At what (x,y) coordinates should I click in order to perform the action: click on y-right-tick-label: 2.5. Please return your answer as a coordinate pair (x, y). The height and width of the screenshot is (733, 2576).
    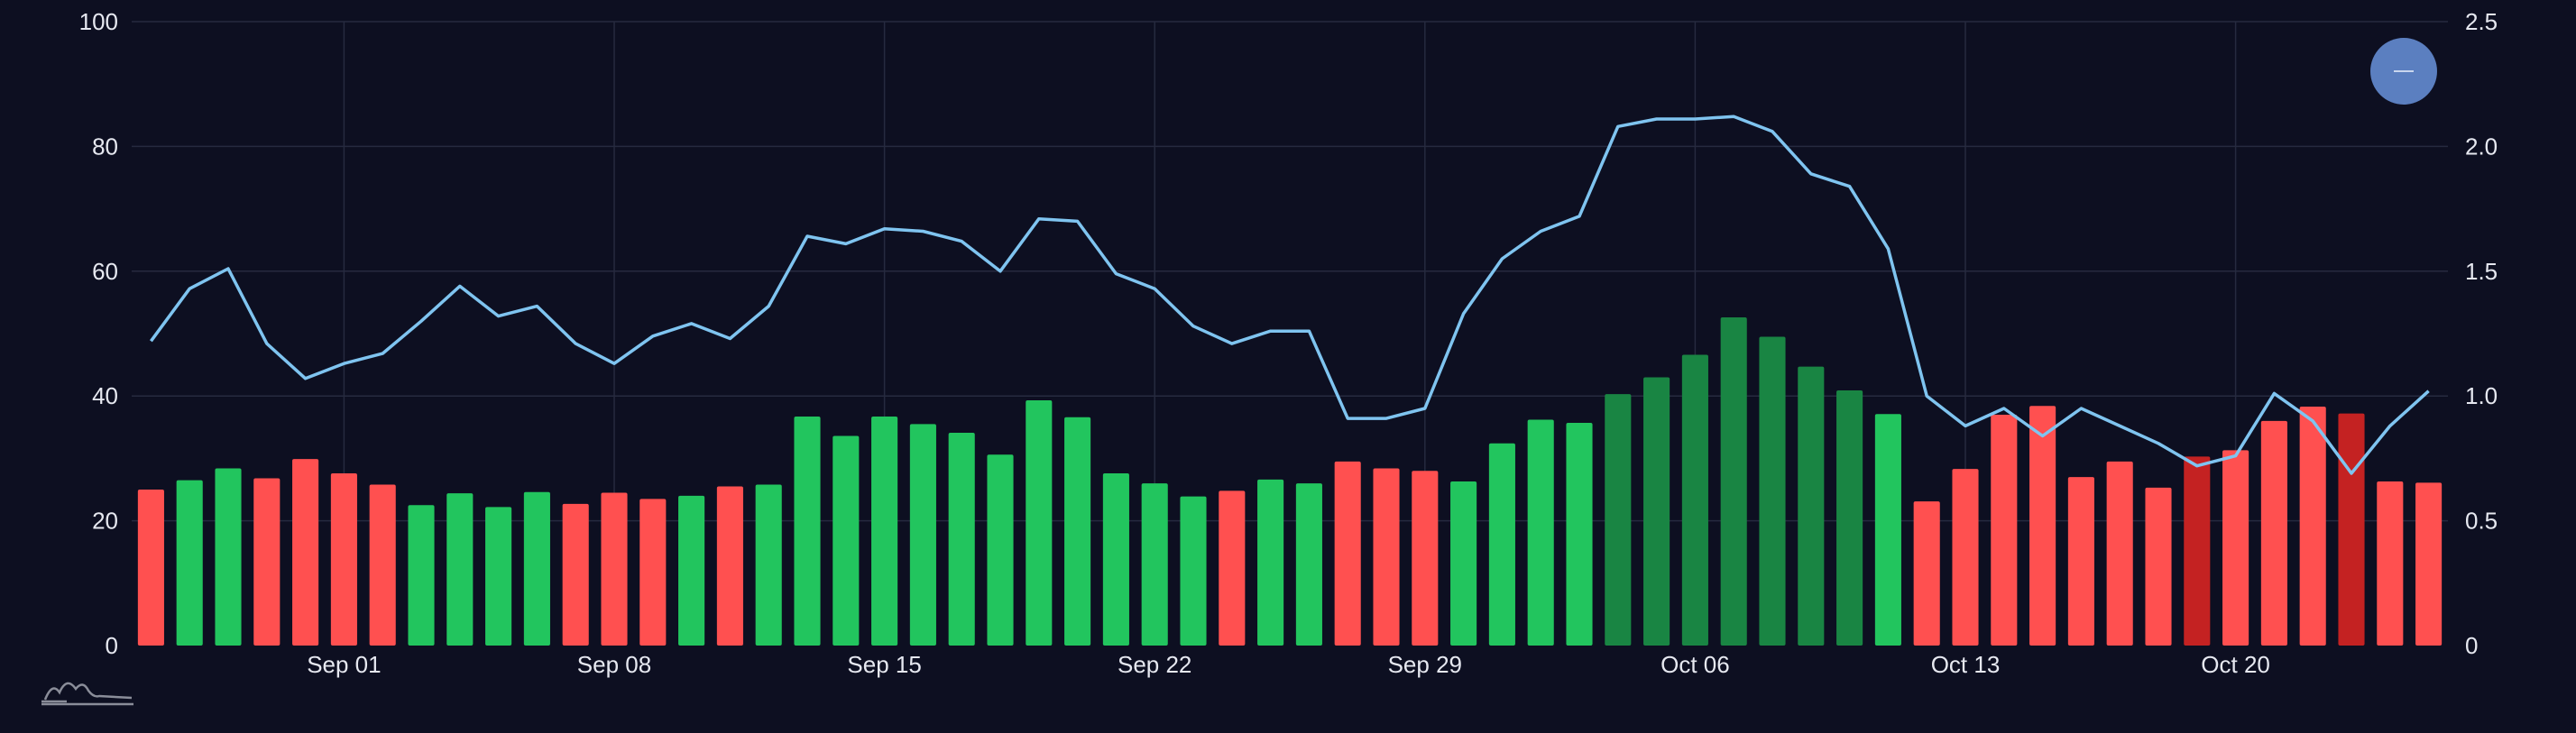
    Looking at the image, I should click on (2482, 21).